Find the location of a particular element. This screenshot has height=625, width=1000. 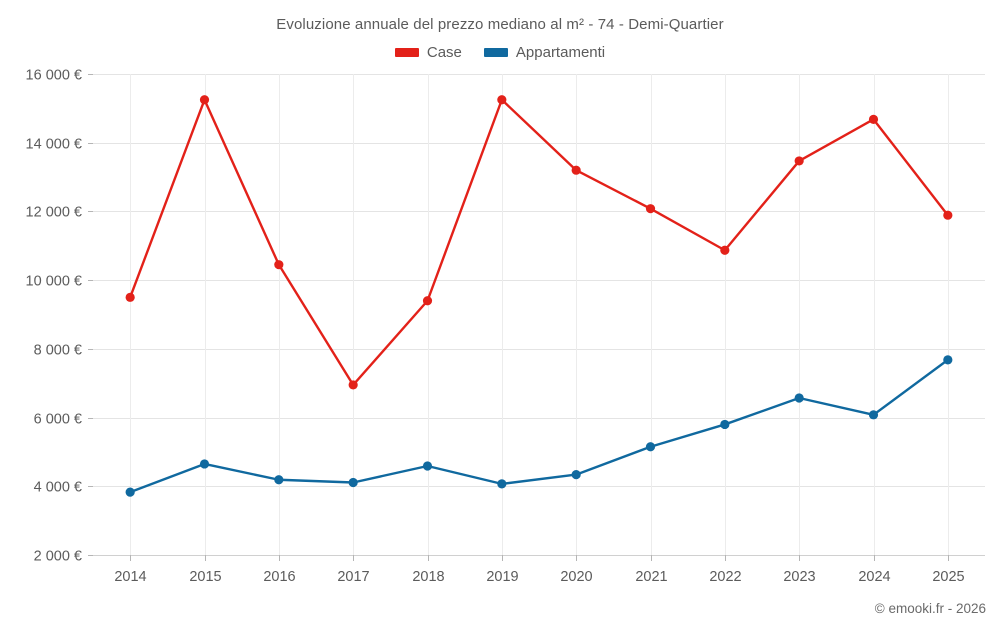

copyright-credit: © emooki.fr - 2026 is located at coordinates (930, 608).